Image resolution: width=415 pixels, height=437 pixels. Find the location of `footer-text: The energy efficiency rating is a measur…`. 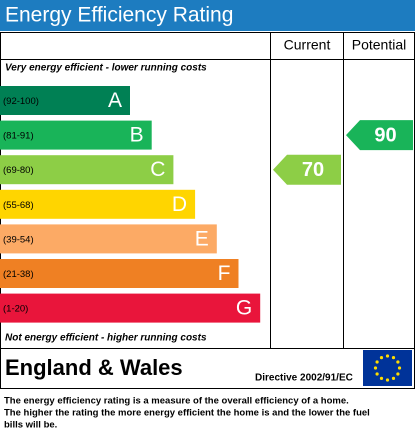

footer-text: The energy efficiency rating is a measur… is located at coordinates (176, 401).